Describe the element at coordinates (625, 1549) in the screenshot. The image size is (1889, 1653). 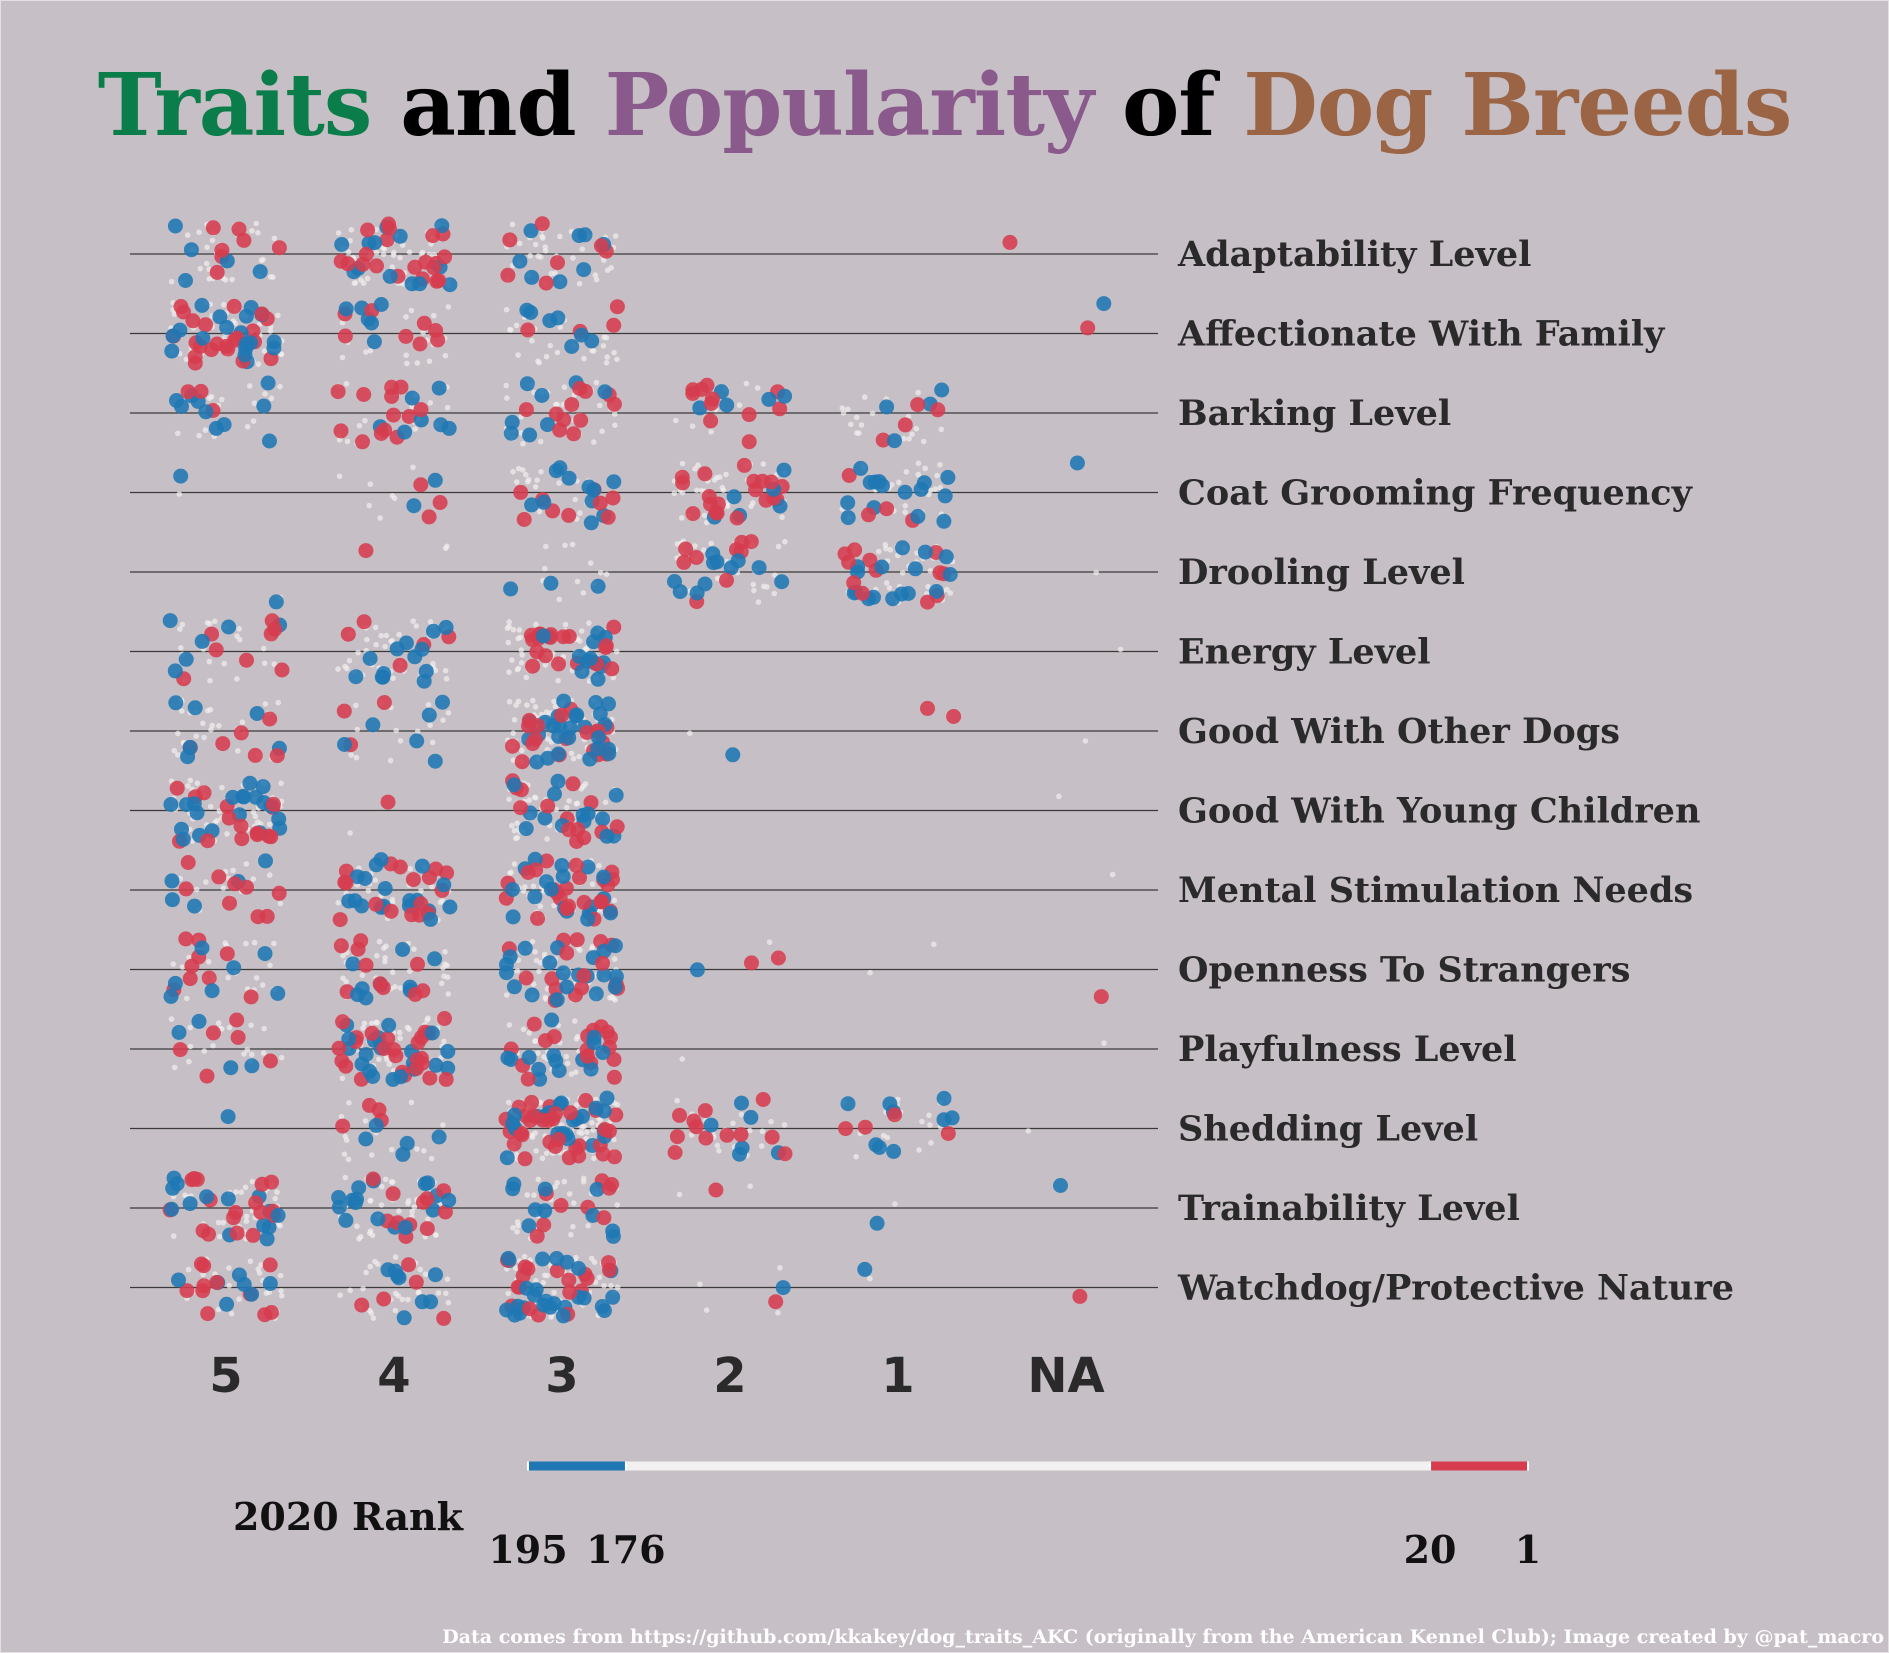
I see `legend-tick-label: 176` at that location.